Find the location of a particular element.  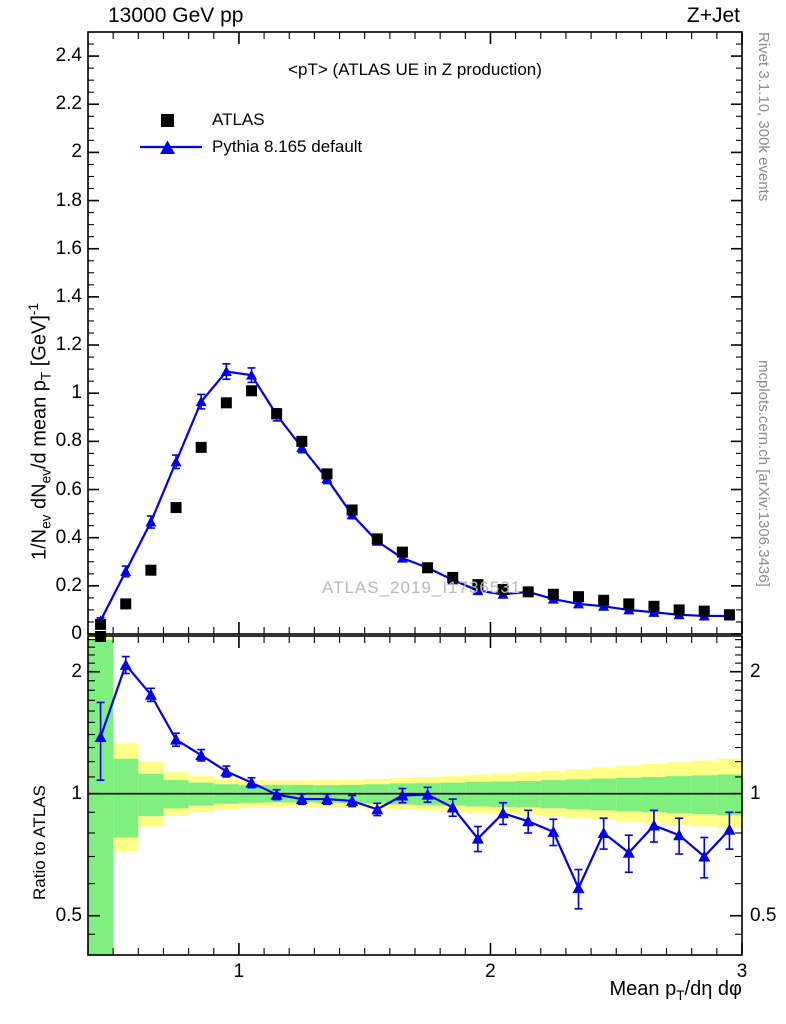

ratio-ytick-label-right: 1 is located at coordinates (755, 793).